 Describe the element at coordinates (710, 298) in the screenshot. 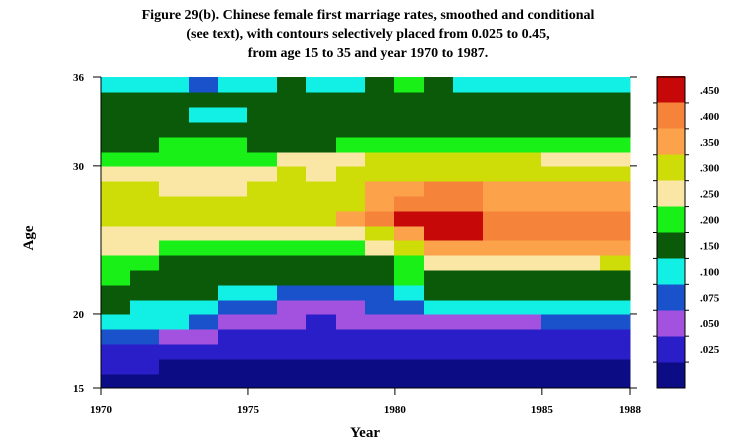

I see `colorbar-label: .075` at that location.